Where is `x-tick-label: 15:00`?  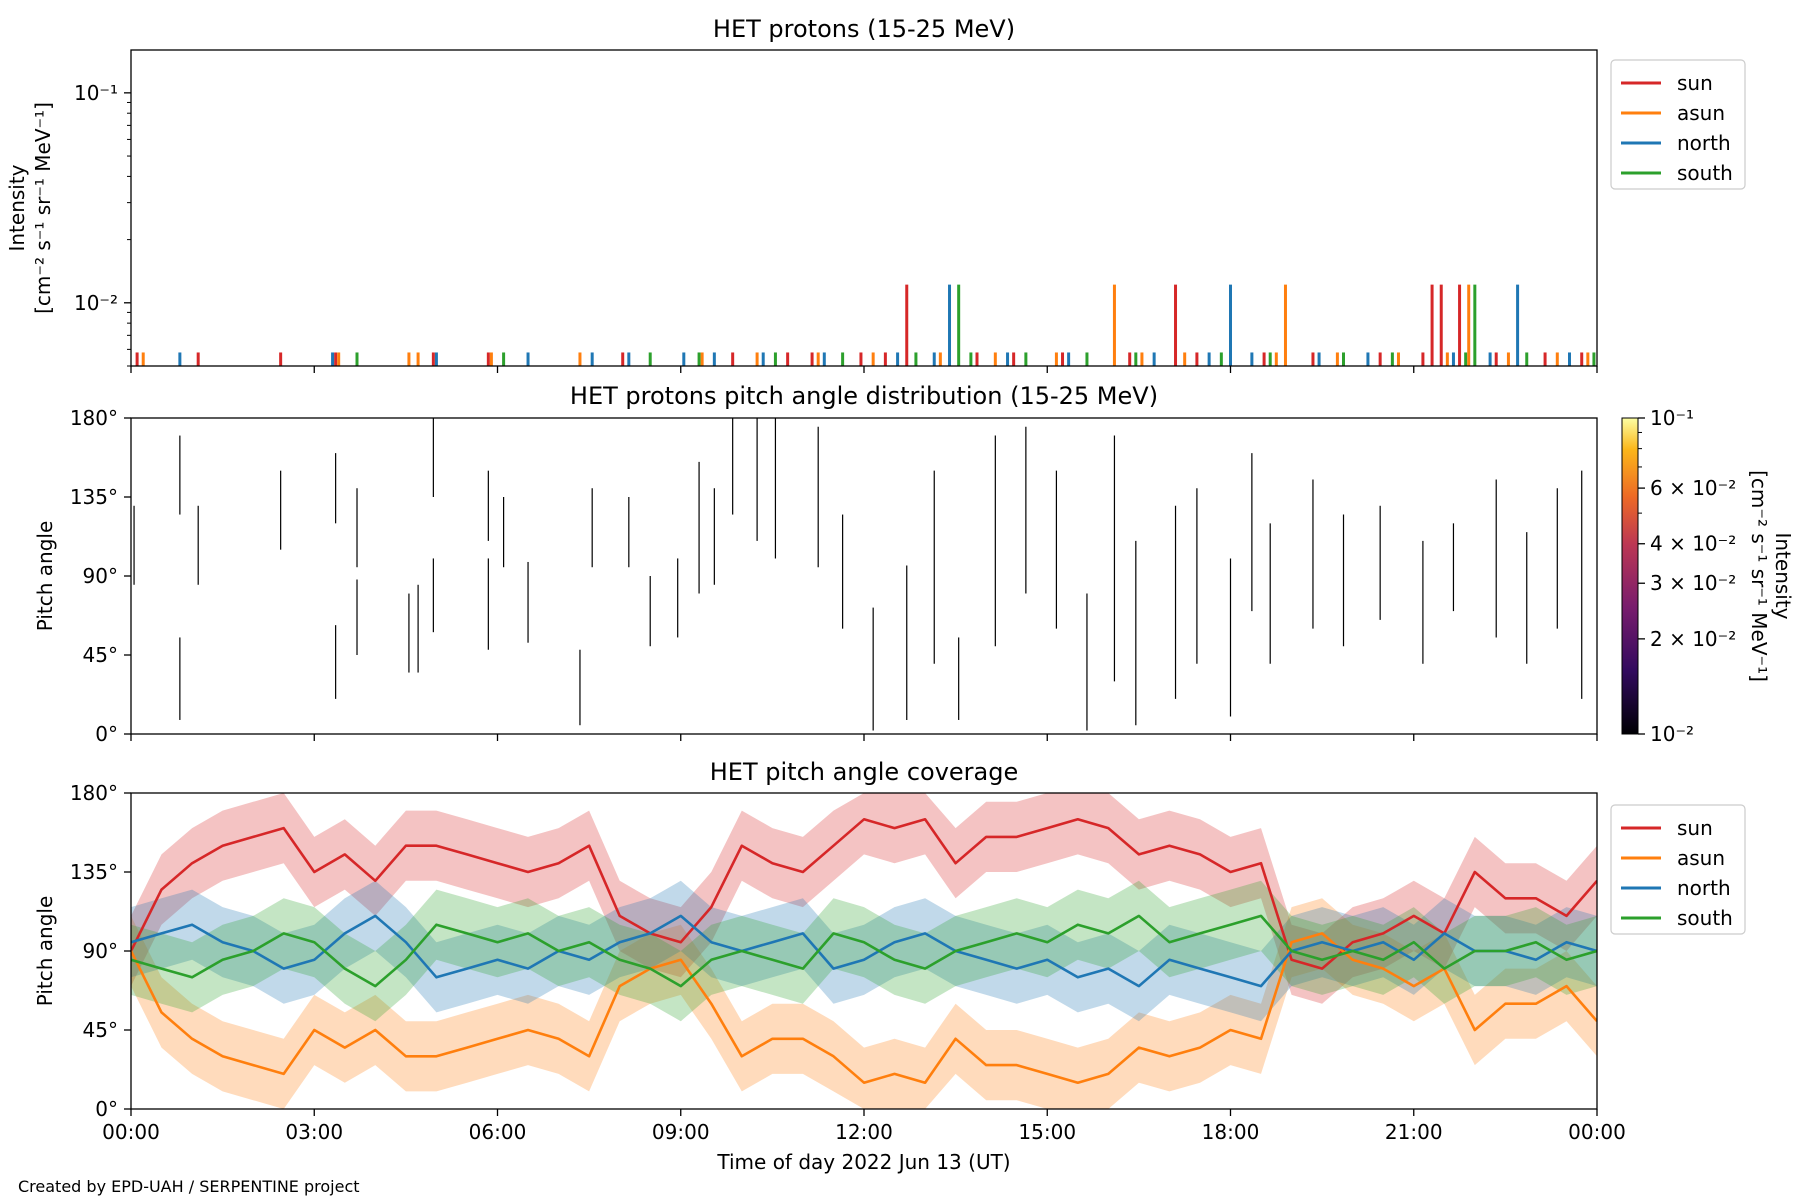 x-tick-label: 15:00 is located at coordinates (1047, 1132).